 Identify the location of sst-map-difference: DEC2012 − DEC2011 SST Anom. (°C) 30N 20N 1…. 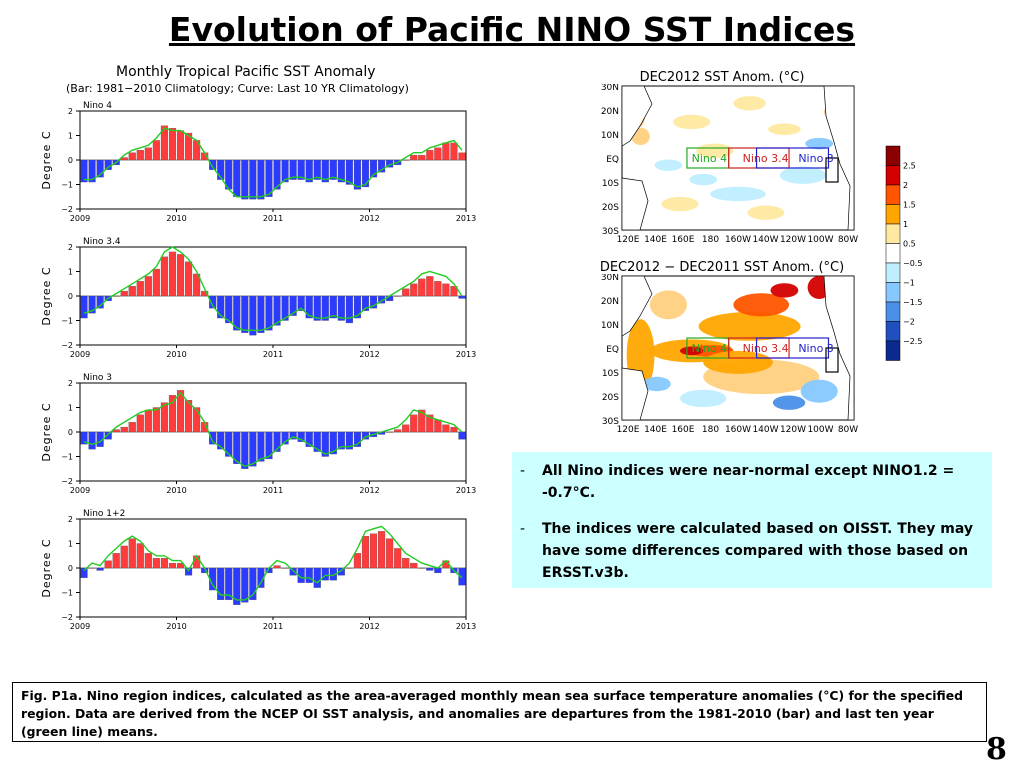
(732, 347).